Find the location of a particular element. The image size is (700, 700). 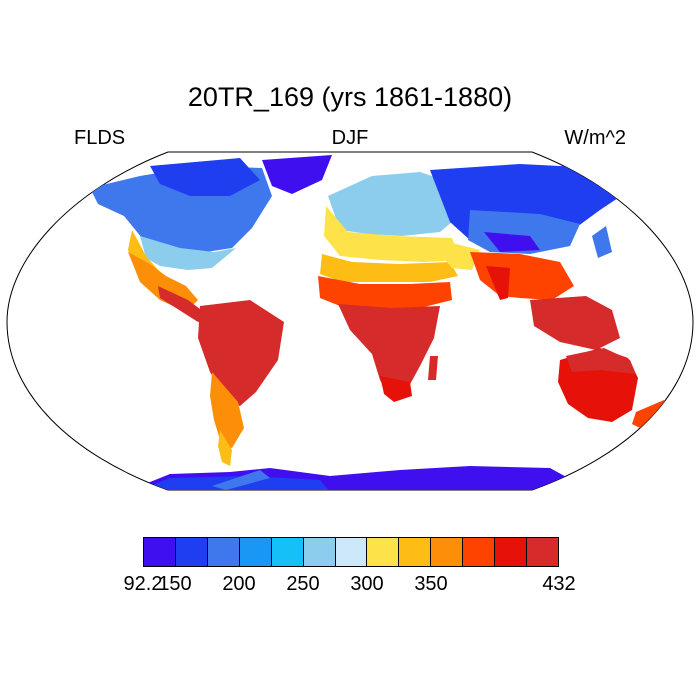

colorbar-tick-label: 432 is located at coordinates (559, 584).